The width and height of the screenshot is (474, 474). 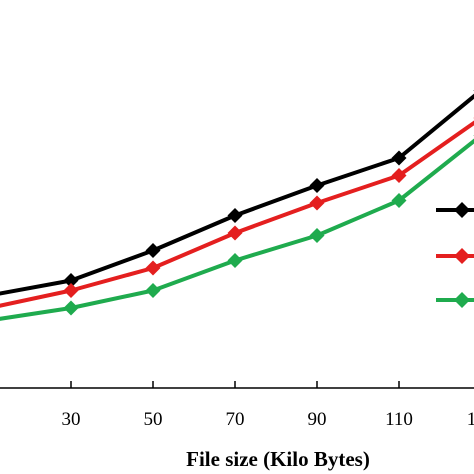 What do you see at coordinates (317, 419) in the screenshot?
I see `x-tick-label: 90` at bounding box center [317, 419].